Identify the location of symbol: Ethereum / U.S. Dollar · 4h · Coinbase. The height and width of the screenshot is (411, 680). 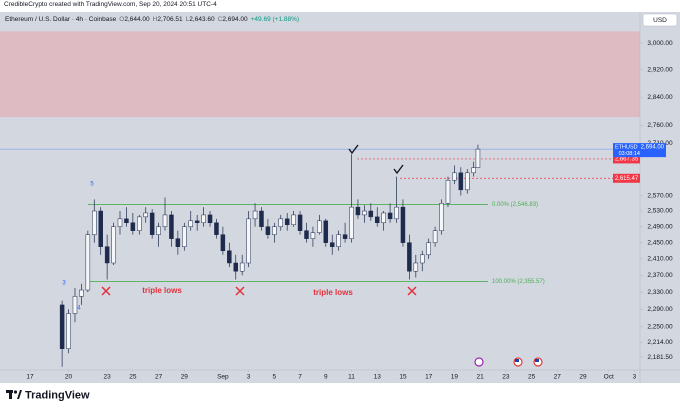
(61, 19).